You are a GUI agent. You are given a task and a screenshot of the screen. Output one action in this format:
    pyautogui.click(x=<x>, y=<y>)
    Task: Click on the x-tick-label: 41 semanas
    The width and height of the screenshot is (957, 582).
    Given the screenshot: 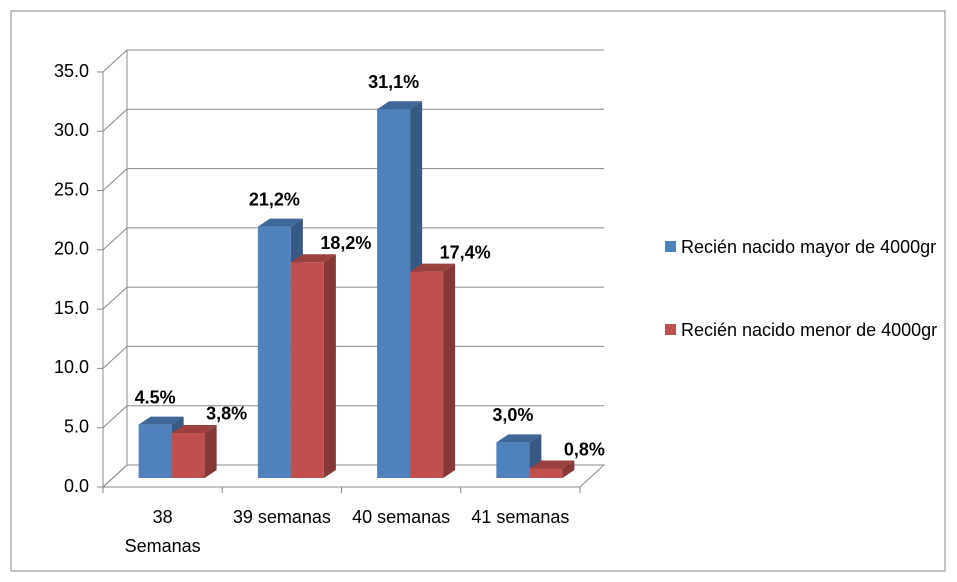 What is the action you would take?
    pyautogui.click(x=520, y=517)
    